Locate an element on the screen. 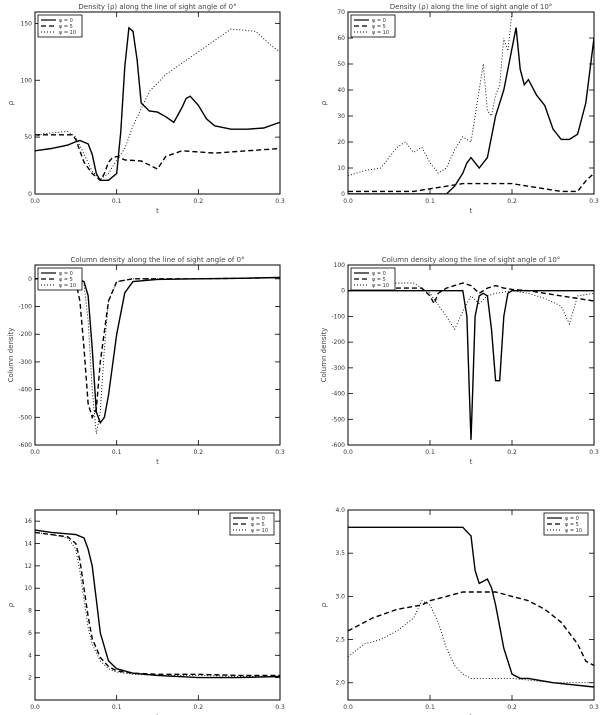  y-tick-label: 10 is located at coordinates (341, 168).